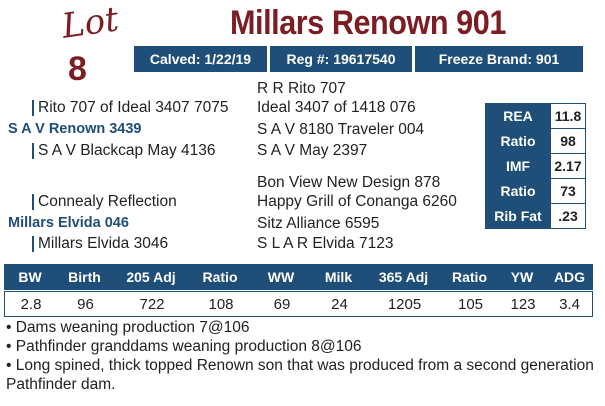 The height and width of the screenshot is (406, 605). Describe the element at coordinates (518, 166) in the screenshot. I see `carcass-label: IMF` at that location.